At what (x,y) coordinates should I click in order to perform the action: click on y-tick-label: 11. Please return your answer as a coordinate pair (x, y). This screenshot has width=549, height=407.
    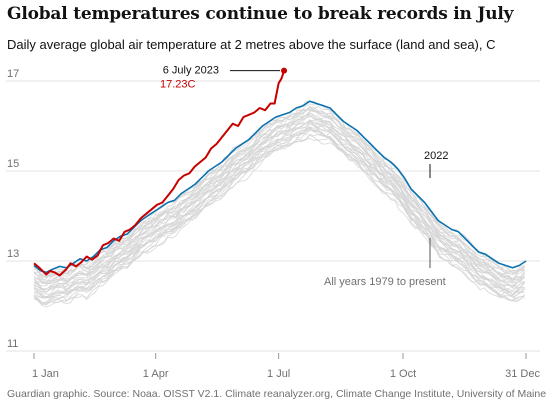
    Looking at the image, I should click on (12, 344).